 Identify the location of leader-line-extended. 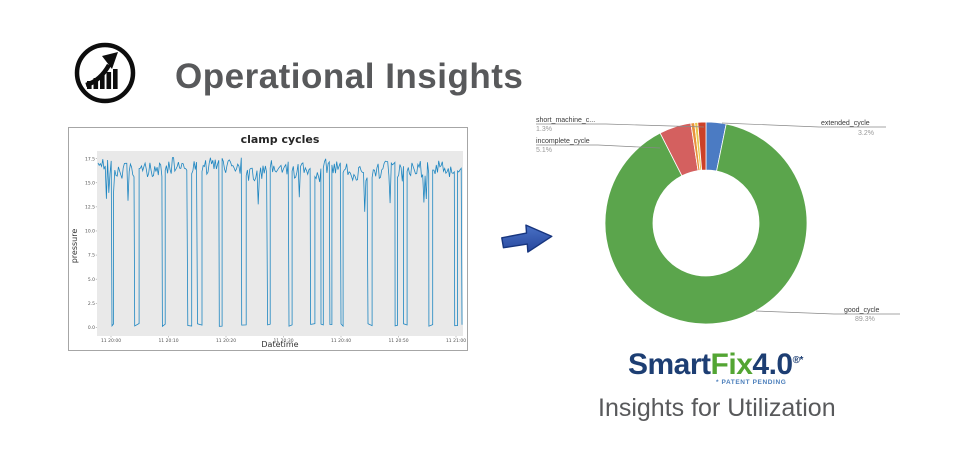
(803, 125).